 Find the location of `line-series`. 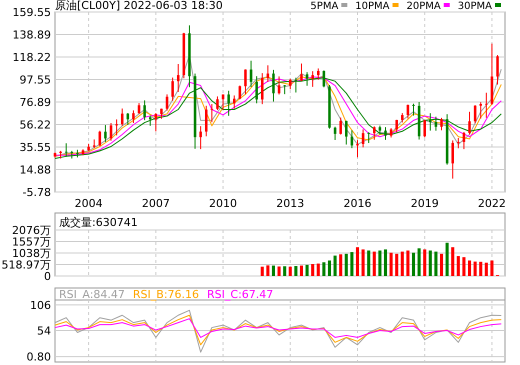

line-series is located at coordinates (278, 330).